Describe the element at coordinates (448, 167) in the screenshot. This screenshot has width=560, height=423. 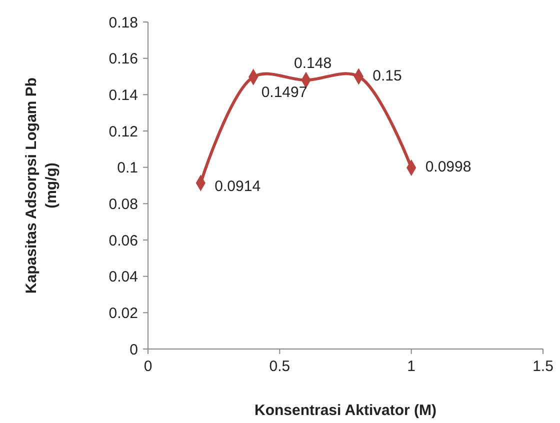
I see `data-label: 0.0998` at that location.